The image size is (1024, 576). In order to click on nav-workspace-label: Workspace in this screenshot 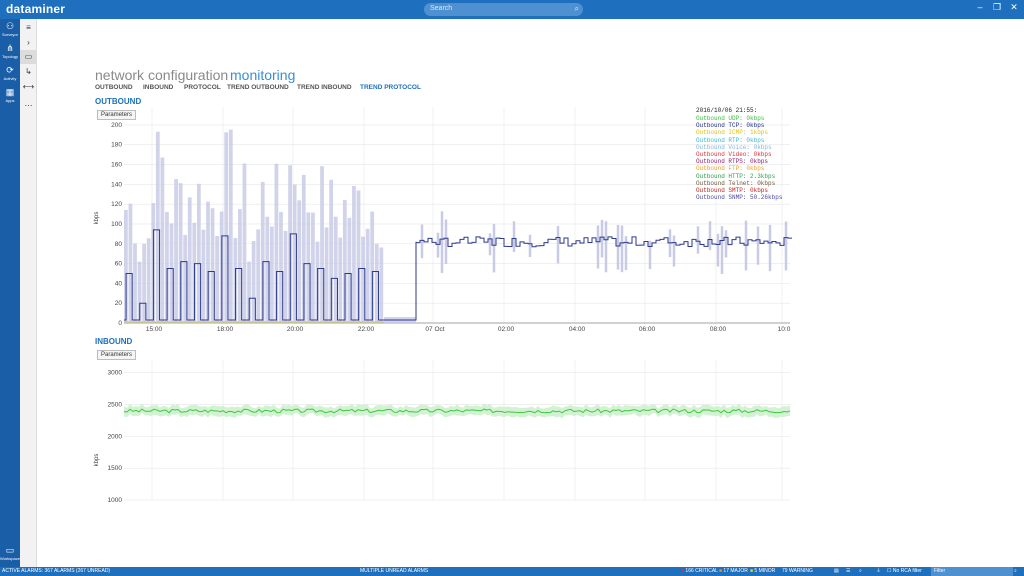, I will do `click(10, 558)`.